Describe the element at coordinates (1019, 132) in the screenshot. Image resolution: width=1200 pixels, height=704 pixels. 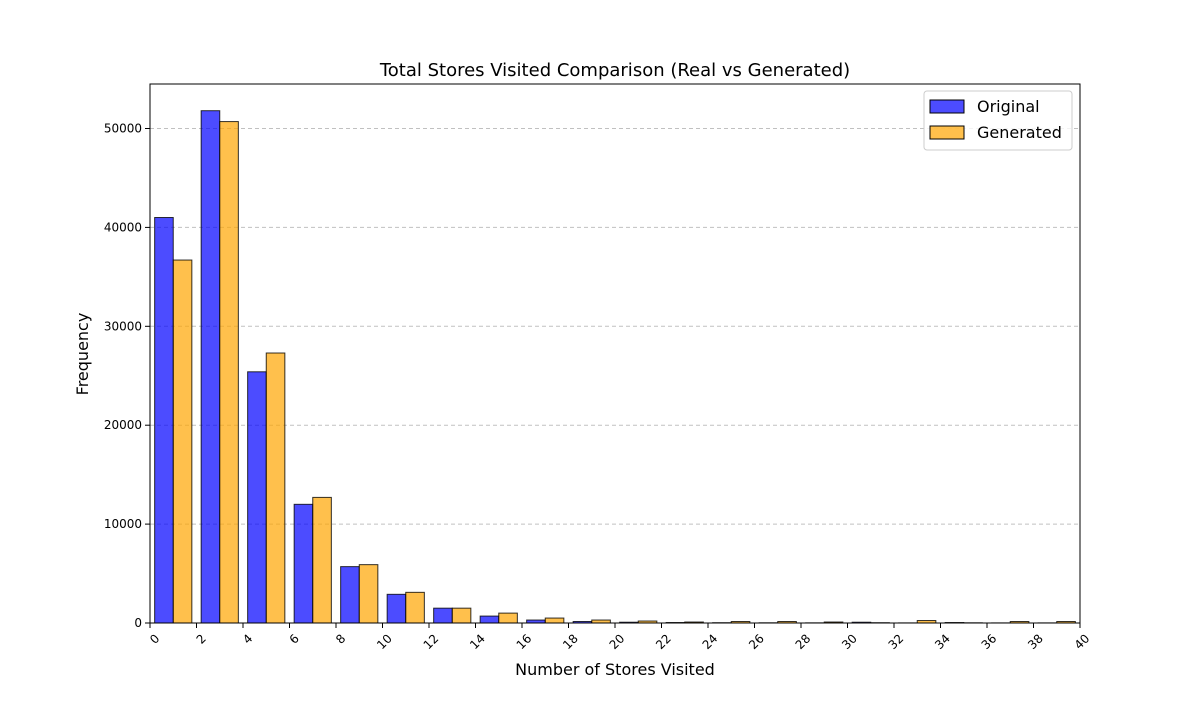
I see `legend-label-generated: Generated` at that location.